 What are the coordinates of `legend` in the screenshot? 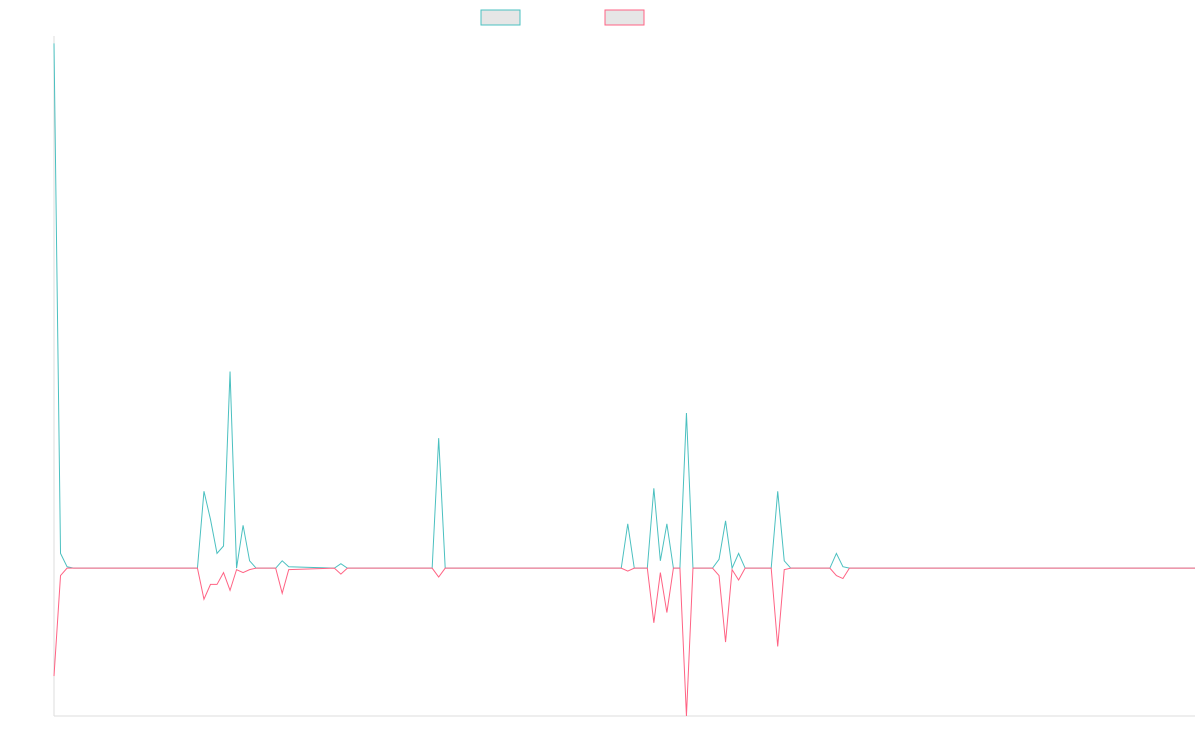 It's located at (562, 17).